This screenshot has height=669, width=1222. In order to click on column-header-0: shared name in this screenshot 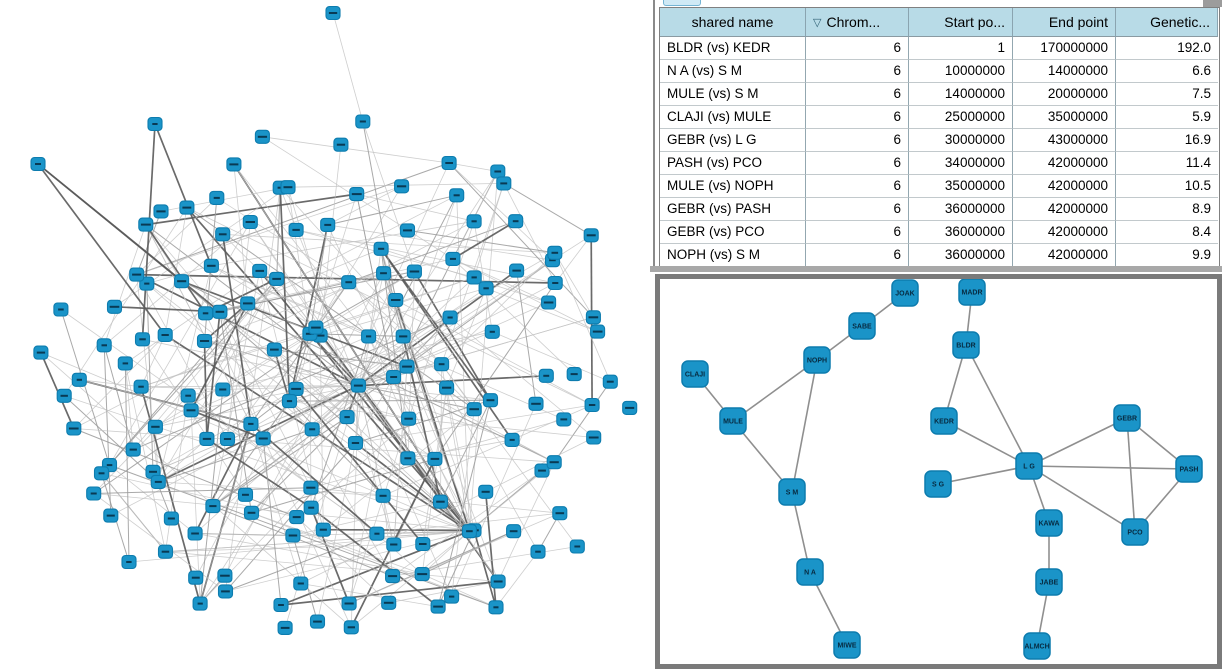, I will do `click(733, 22)`.